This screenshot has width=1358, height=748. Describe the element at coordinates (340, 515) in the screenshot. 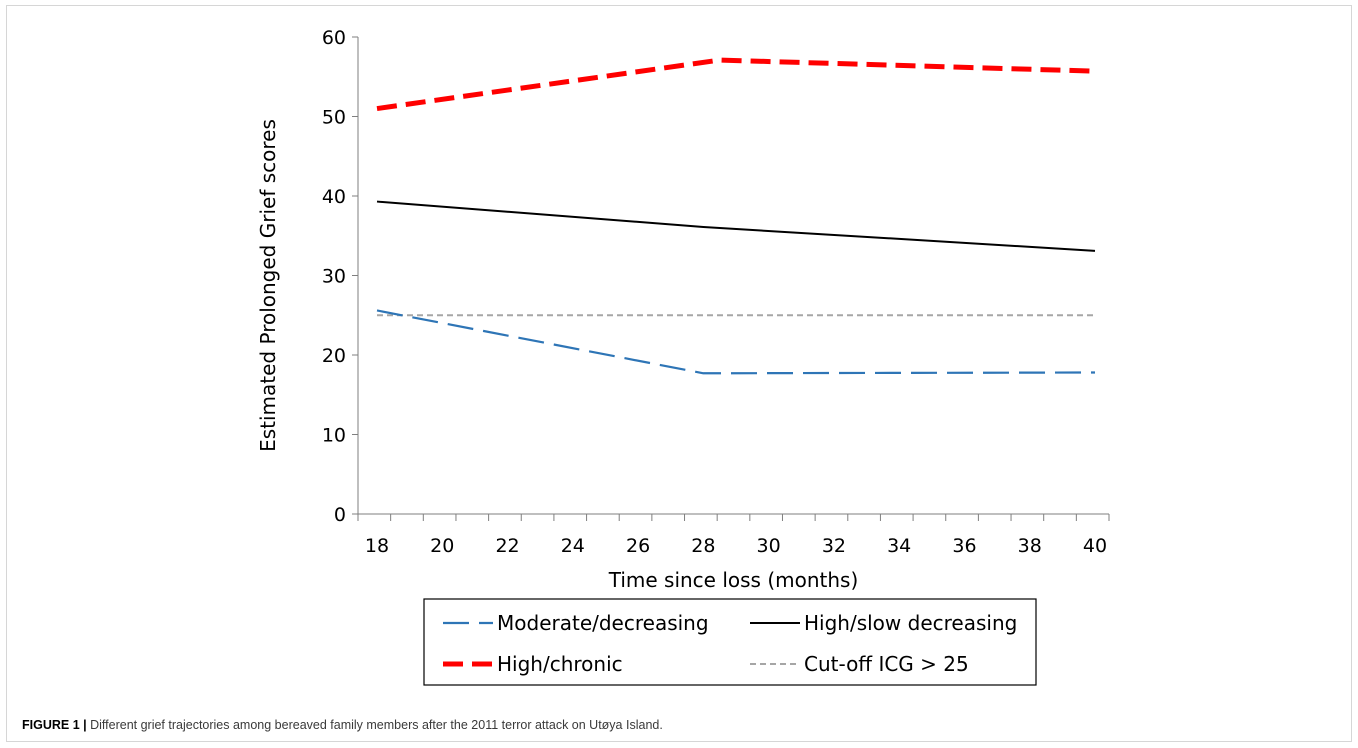

I see `y-tick-label: 0` at that location.